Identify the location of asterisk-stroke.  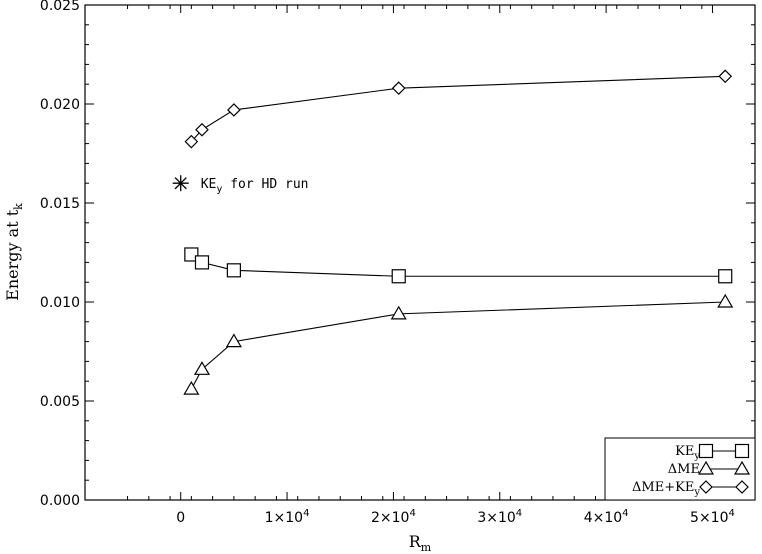
(180, 183).